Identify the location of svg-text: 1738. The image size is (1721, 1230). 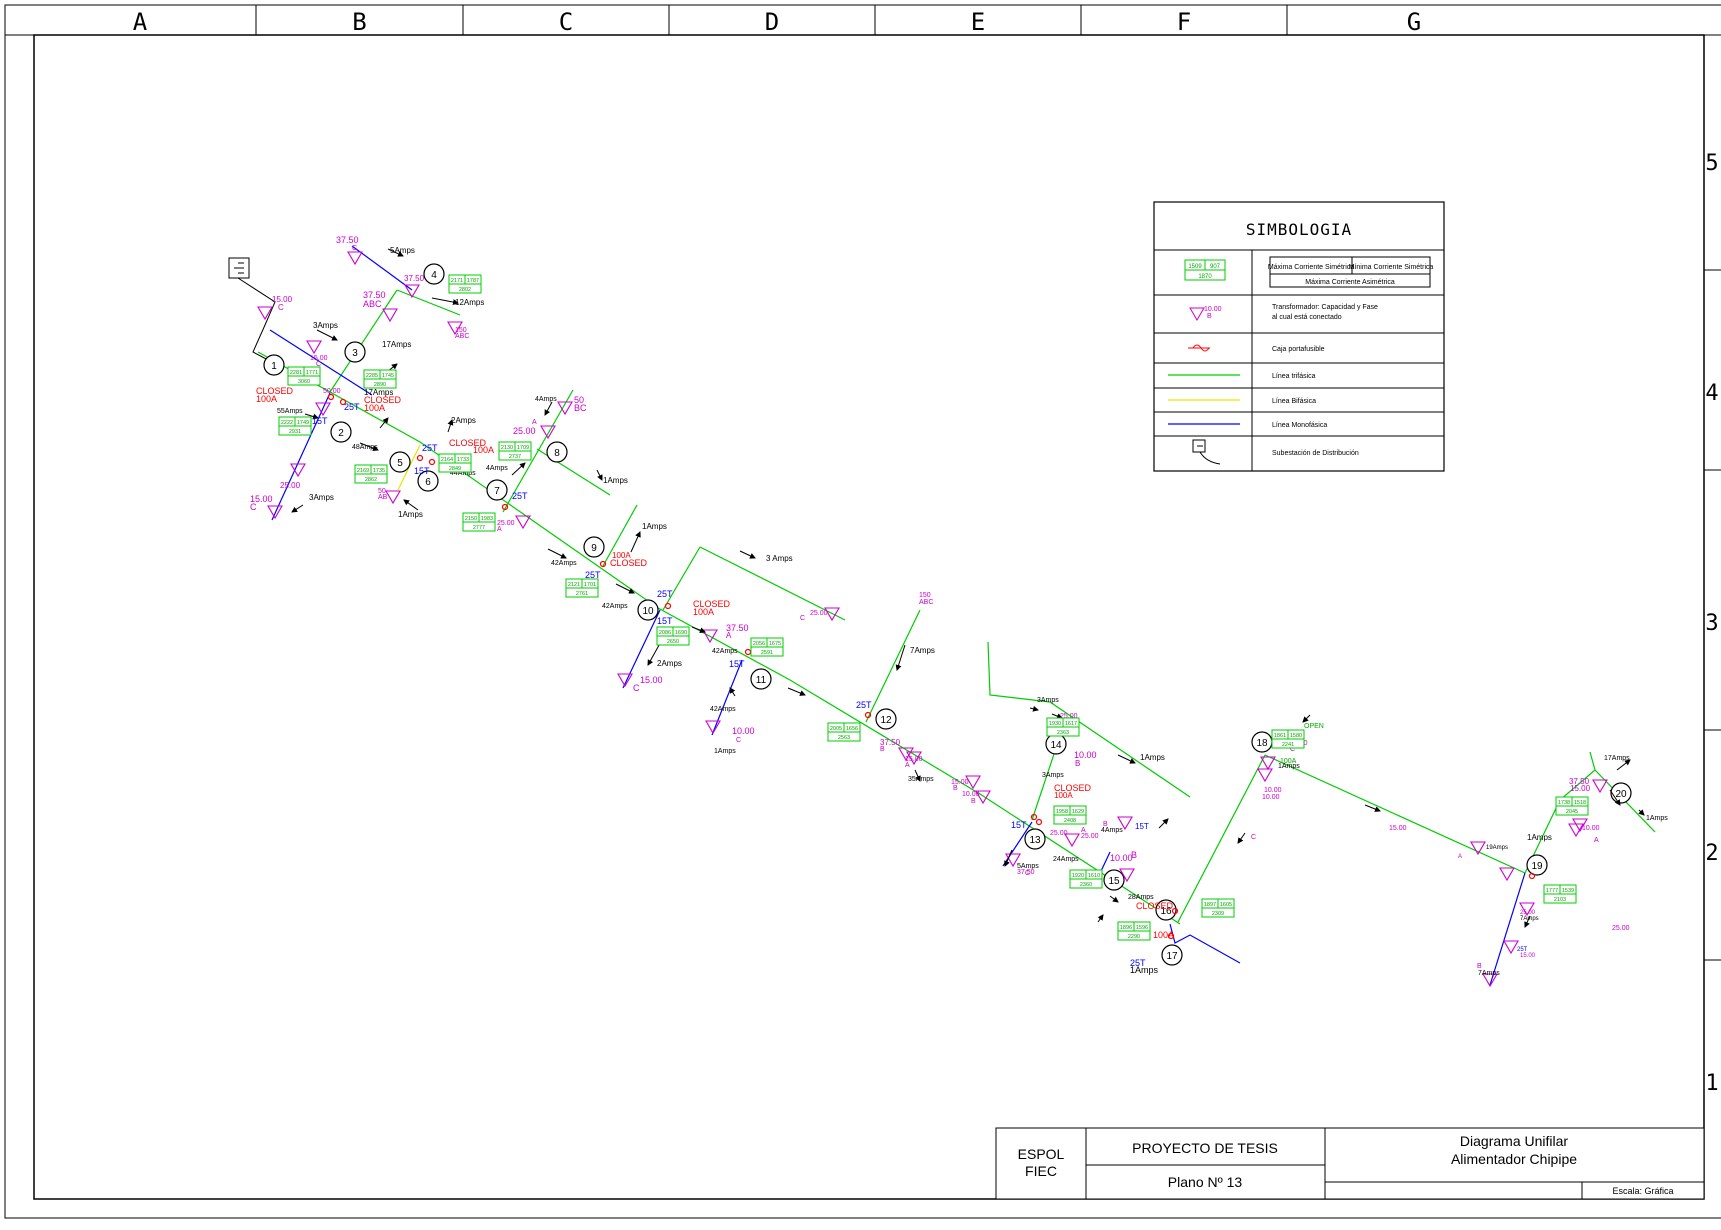
(1564, 803).